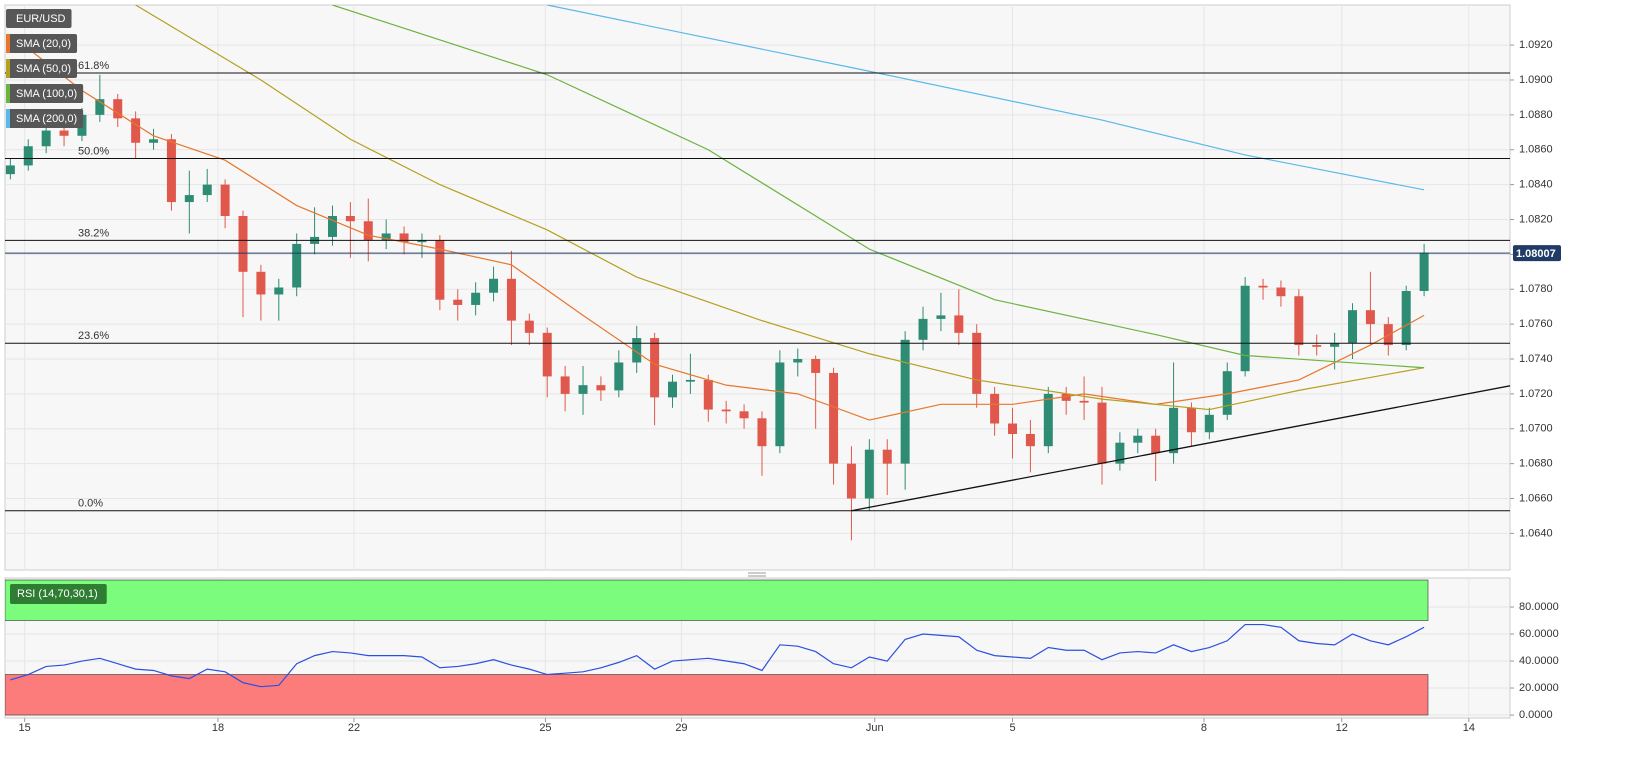 The height and width of the screenshot is (778, 1639). What do you see at coordinates (1536, 45) in the screenshot?
I see `y-tick-label: 1.0920` at bounding box center [1536, 45].